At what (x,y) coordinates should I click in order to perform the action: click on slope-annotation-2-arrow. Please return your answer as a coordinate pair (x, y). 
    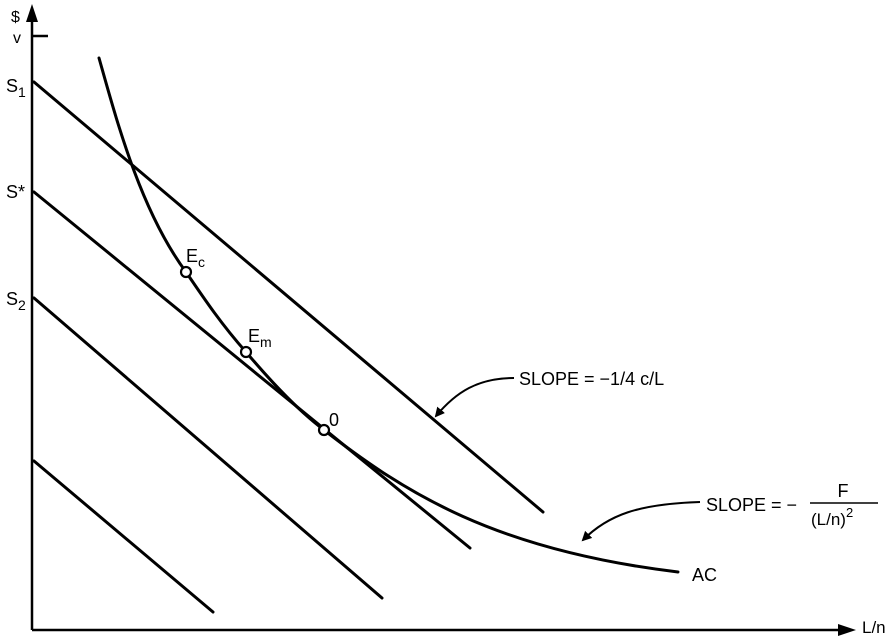
    Looking at the image, I should click on (641, 521).